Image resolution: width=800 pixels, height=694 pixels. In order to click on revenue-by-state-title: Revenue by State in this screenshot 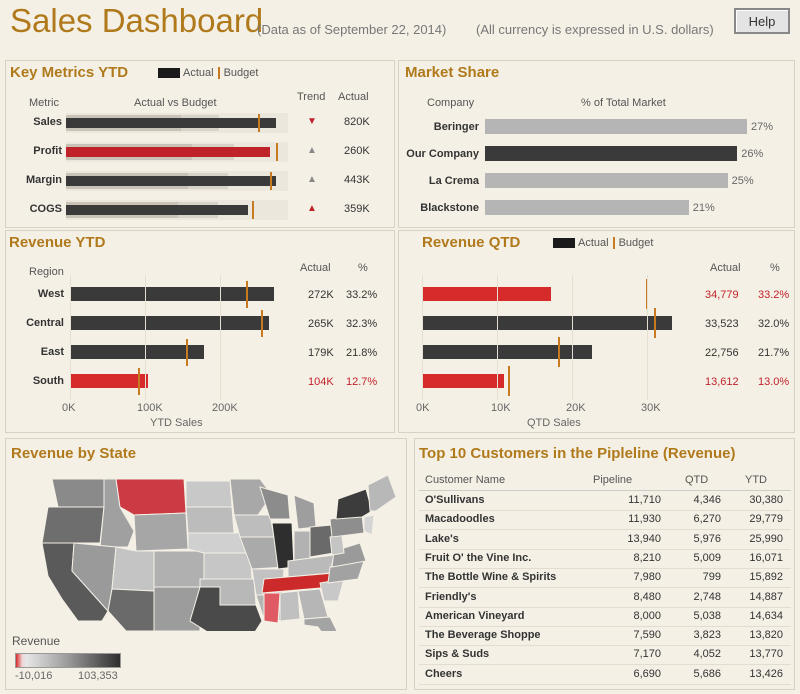, I will do `click(74, 453)`.